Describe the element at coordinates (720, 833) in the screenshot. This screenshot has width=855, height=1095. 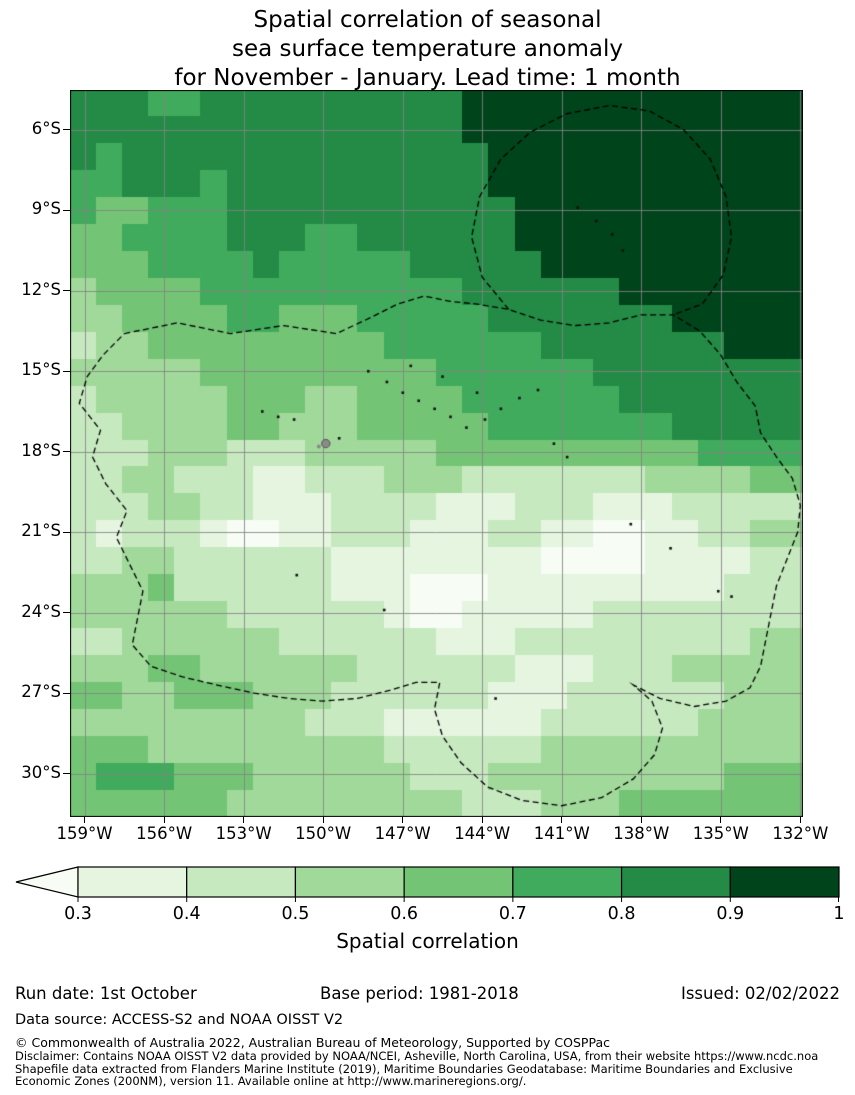
I see `x-tick-label: 135°W` at that location.